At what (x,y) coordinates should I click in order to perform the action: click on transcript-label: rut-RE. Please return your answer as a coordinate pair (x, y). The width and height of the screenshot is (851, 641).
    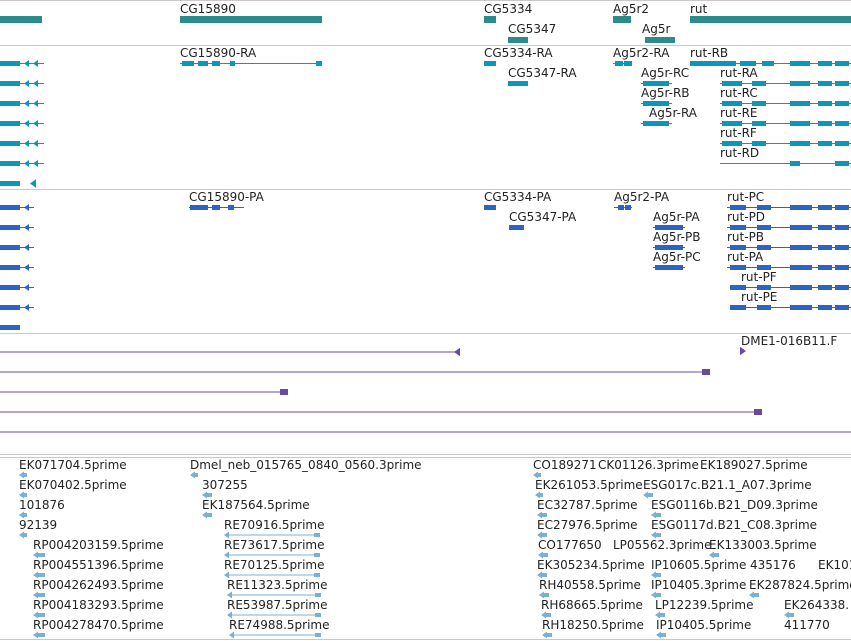
    Looking at the image, I should click on (739, 113).